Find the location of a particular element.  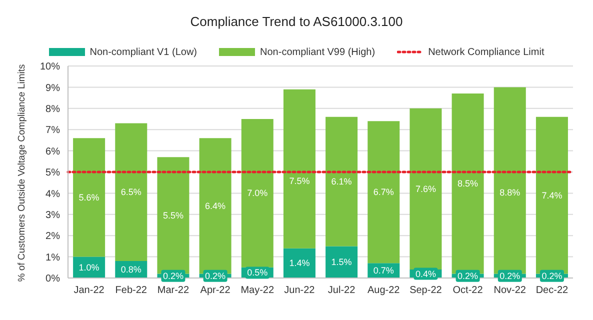

chart-title: Compliance Trend to AS61000.3.100 is located at coordinates (296, 22).